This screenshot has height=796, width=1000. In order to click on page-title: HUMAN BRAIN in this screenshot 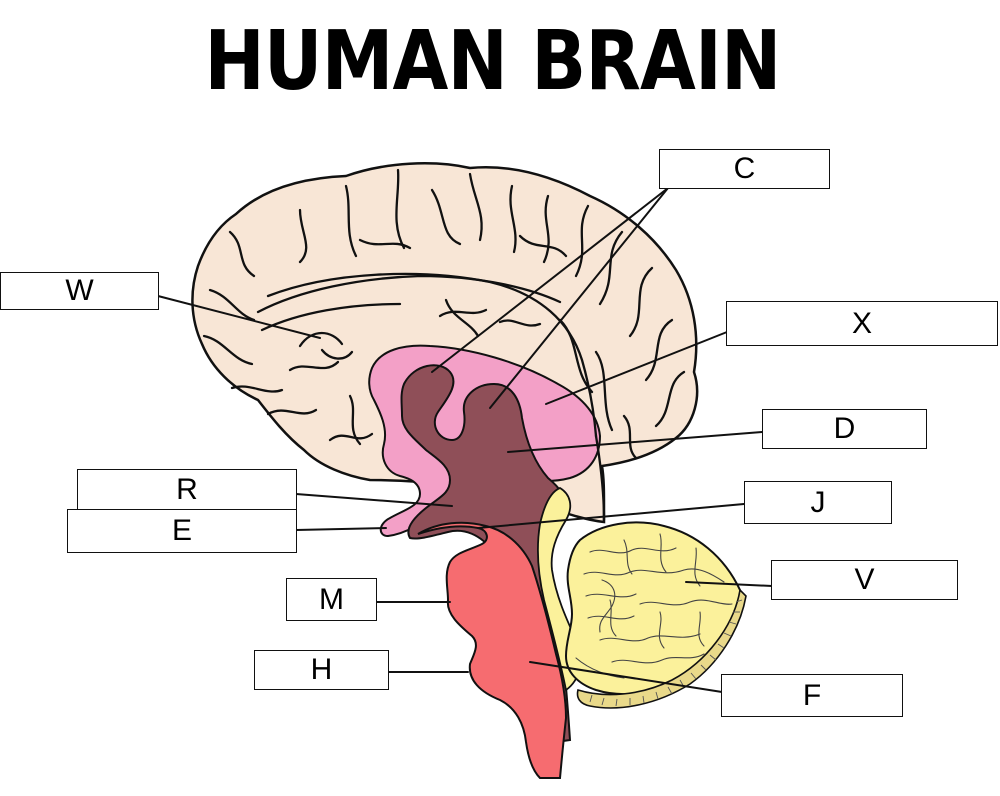, I will do `click(492, 61)`.